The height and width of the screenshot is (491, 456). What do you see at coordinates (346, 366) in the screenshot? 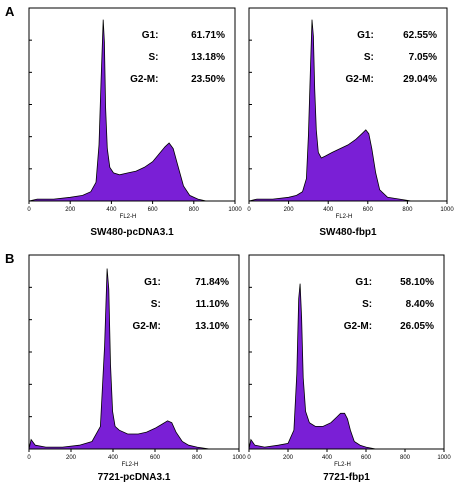
I see `histogram-area` at bounding box center [346, 366].